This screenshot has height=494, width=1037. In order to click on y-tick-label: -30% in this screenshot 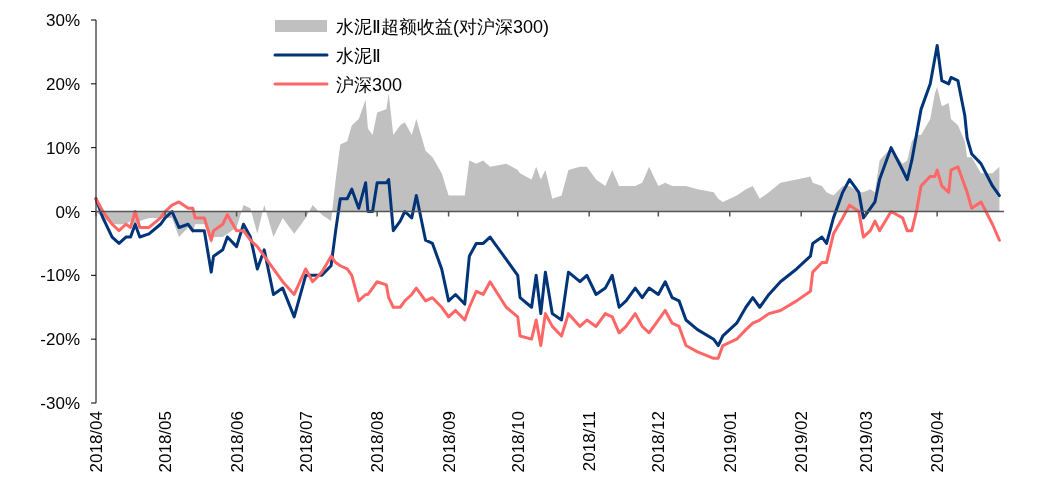, I will do `click(60, 403)`.